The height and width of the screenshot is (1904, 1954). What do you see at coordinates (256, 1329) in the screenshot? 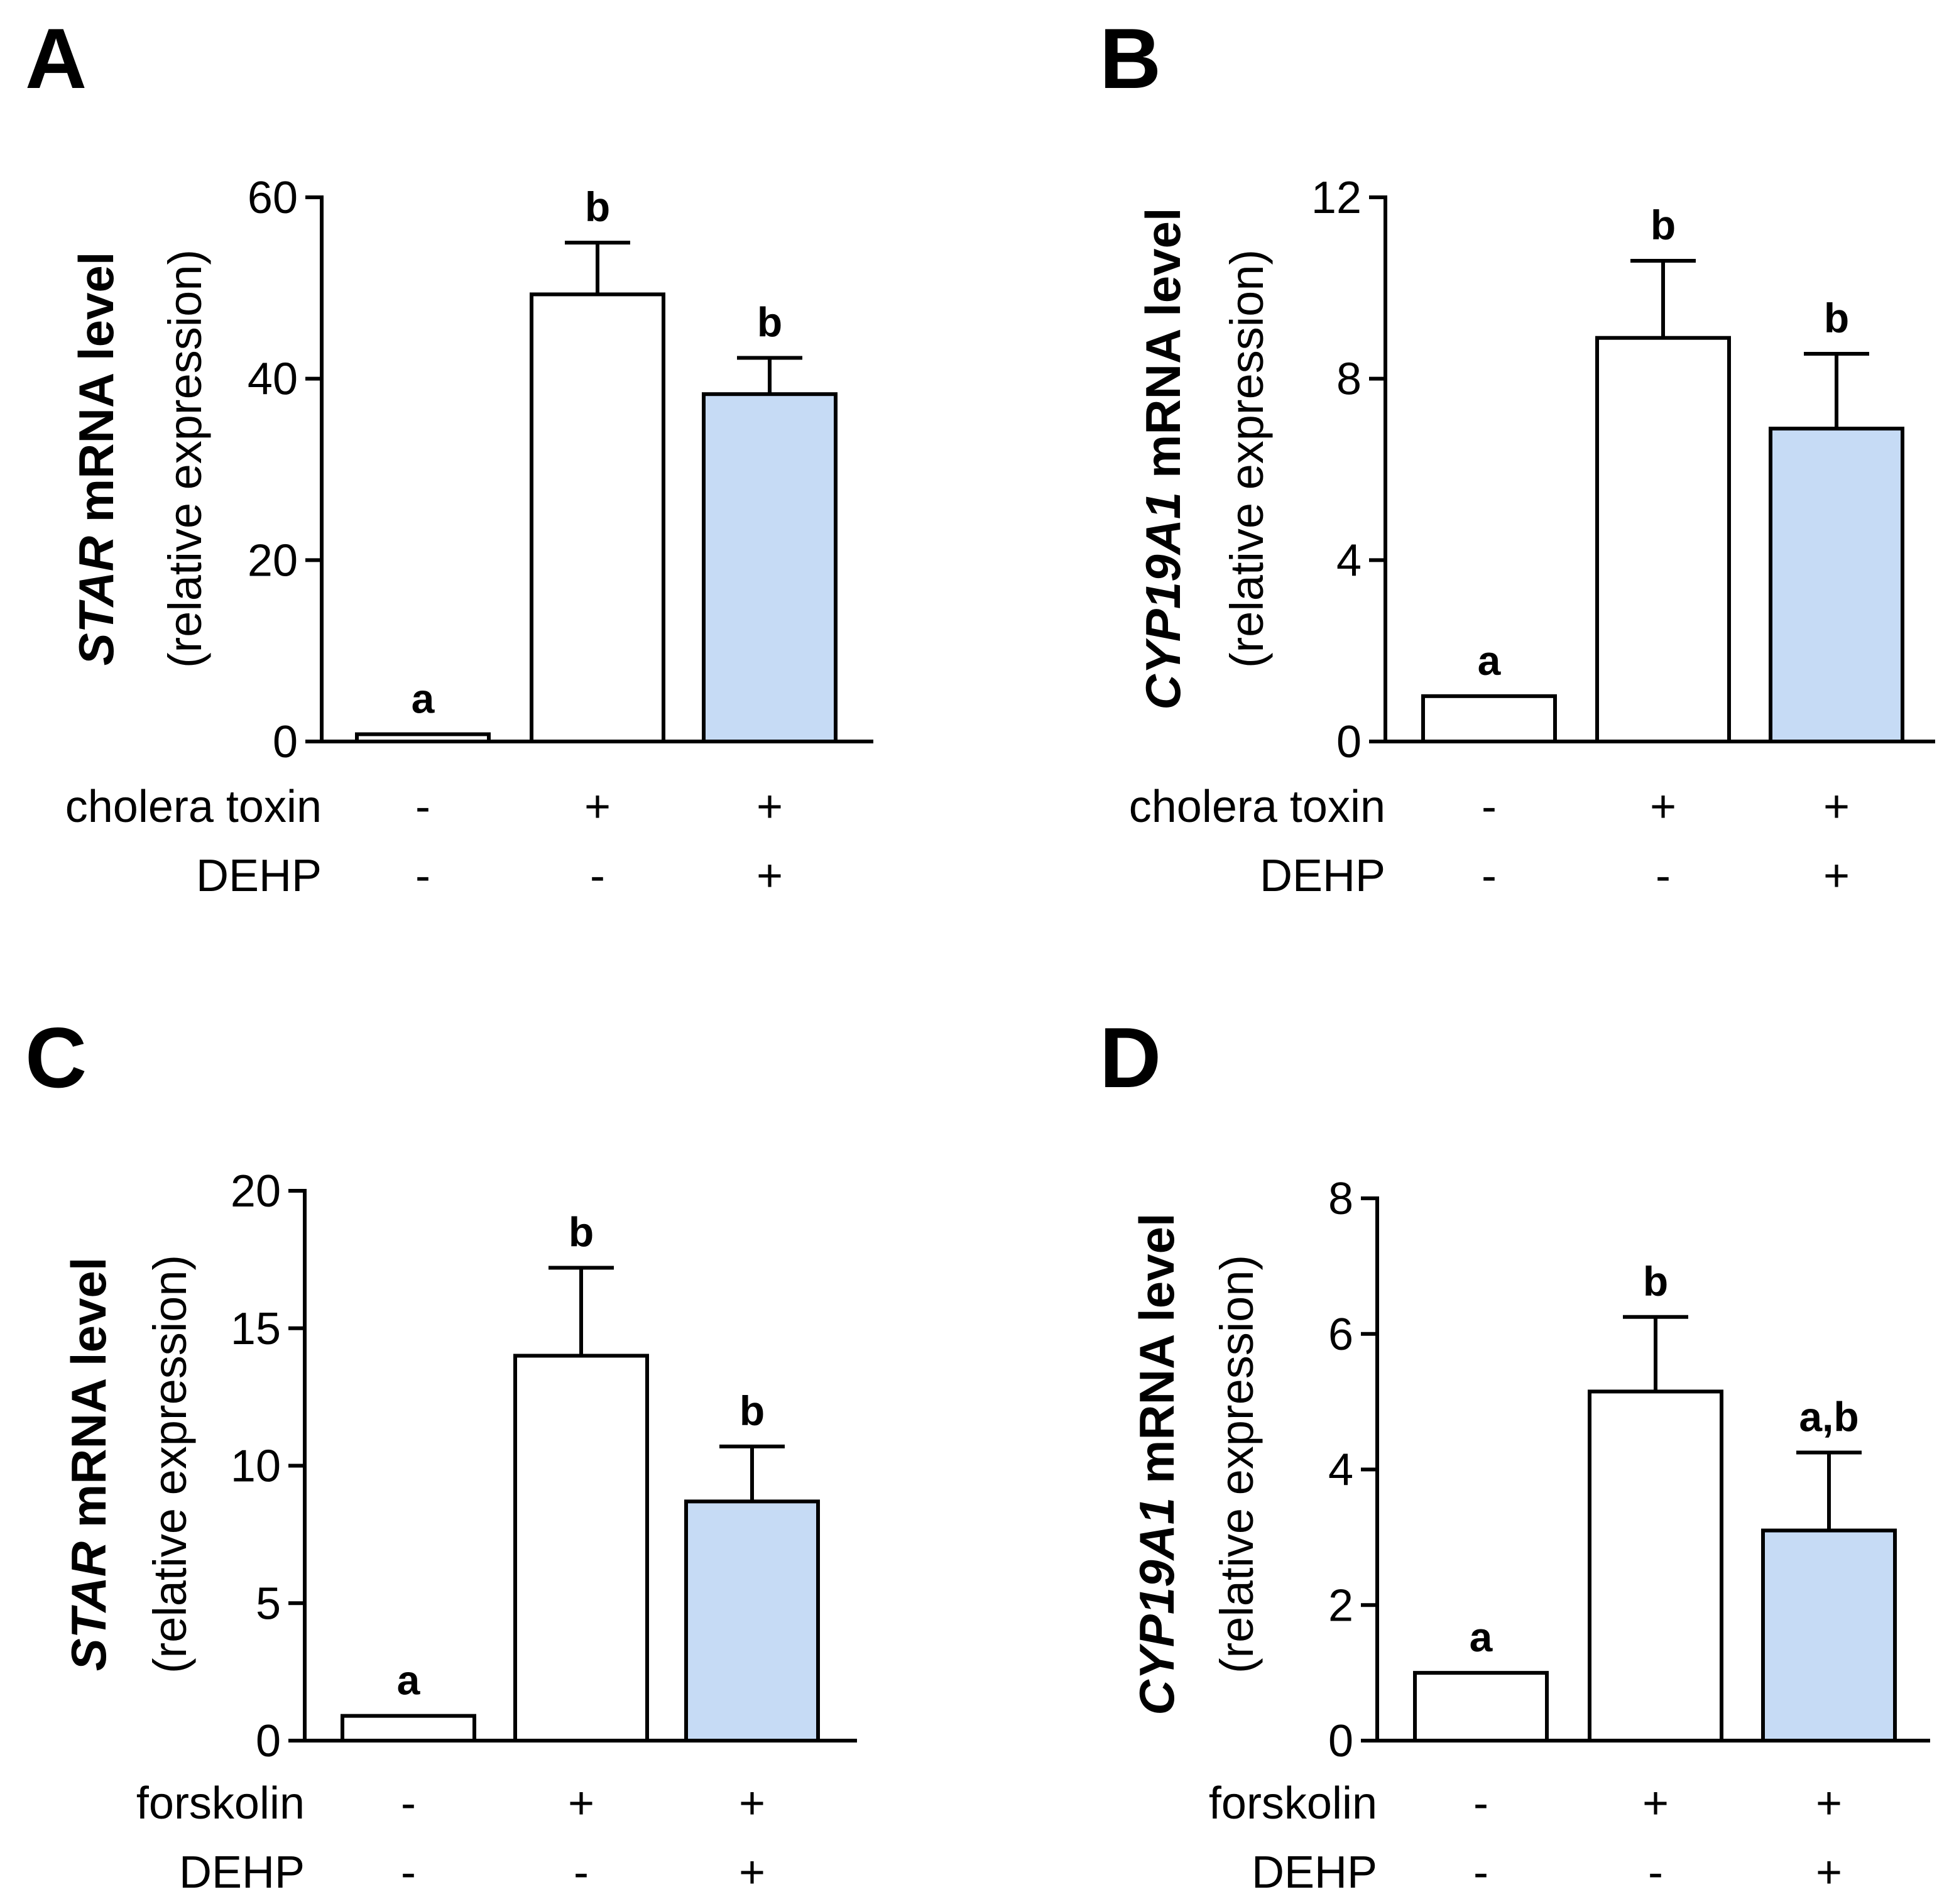
I see `y-tick-label: 15` at bounding box center [256, 1329].